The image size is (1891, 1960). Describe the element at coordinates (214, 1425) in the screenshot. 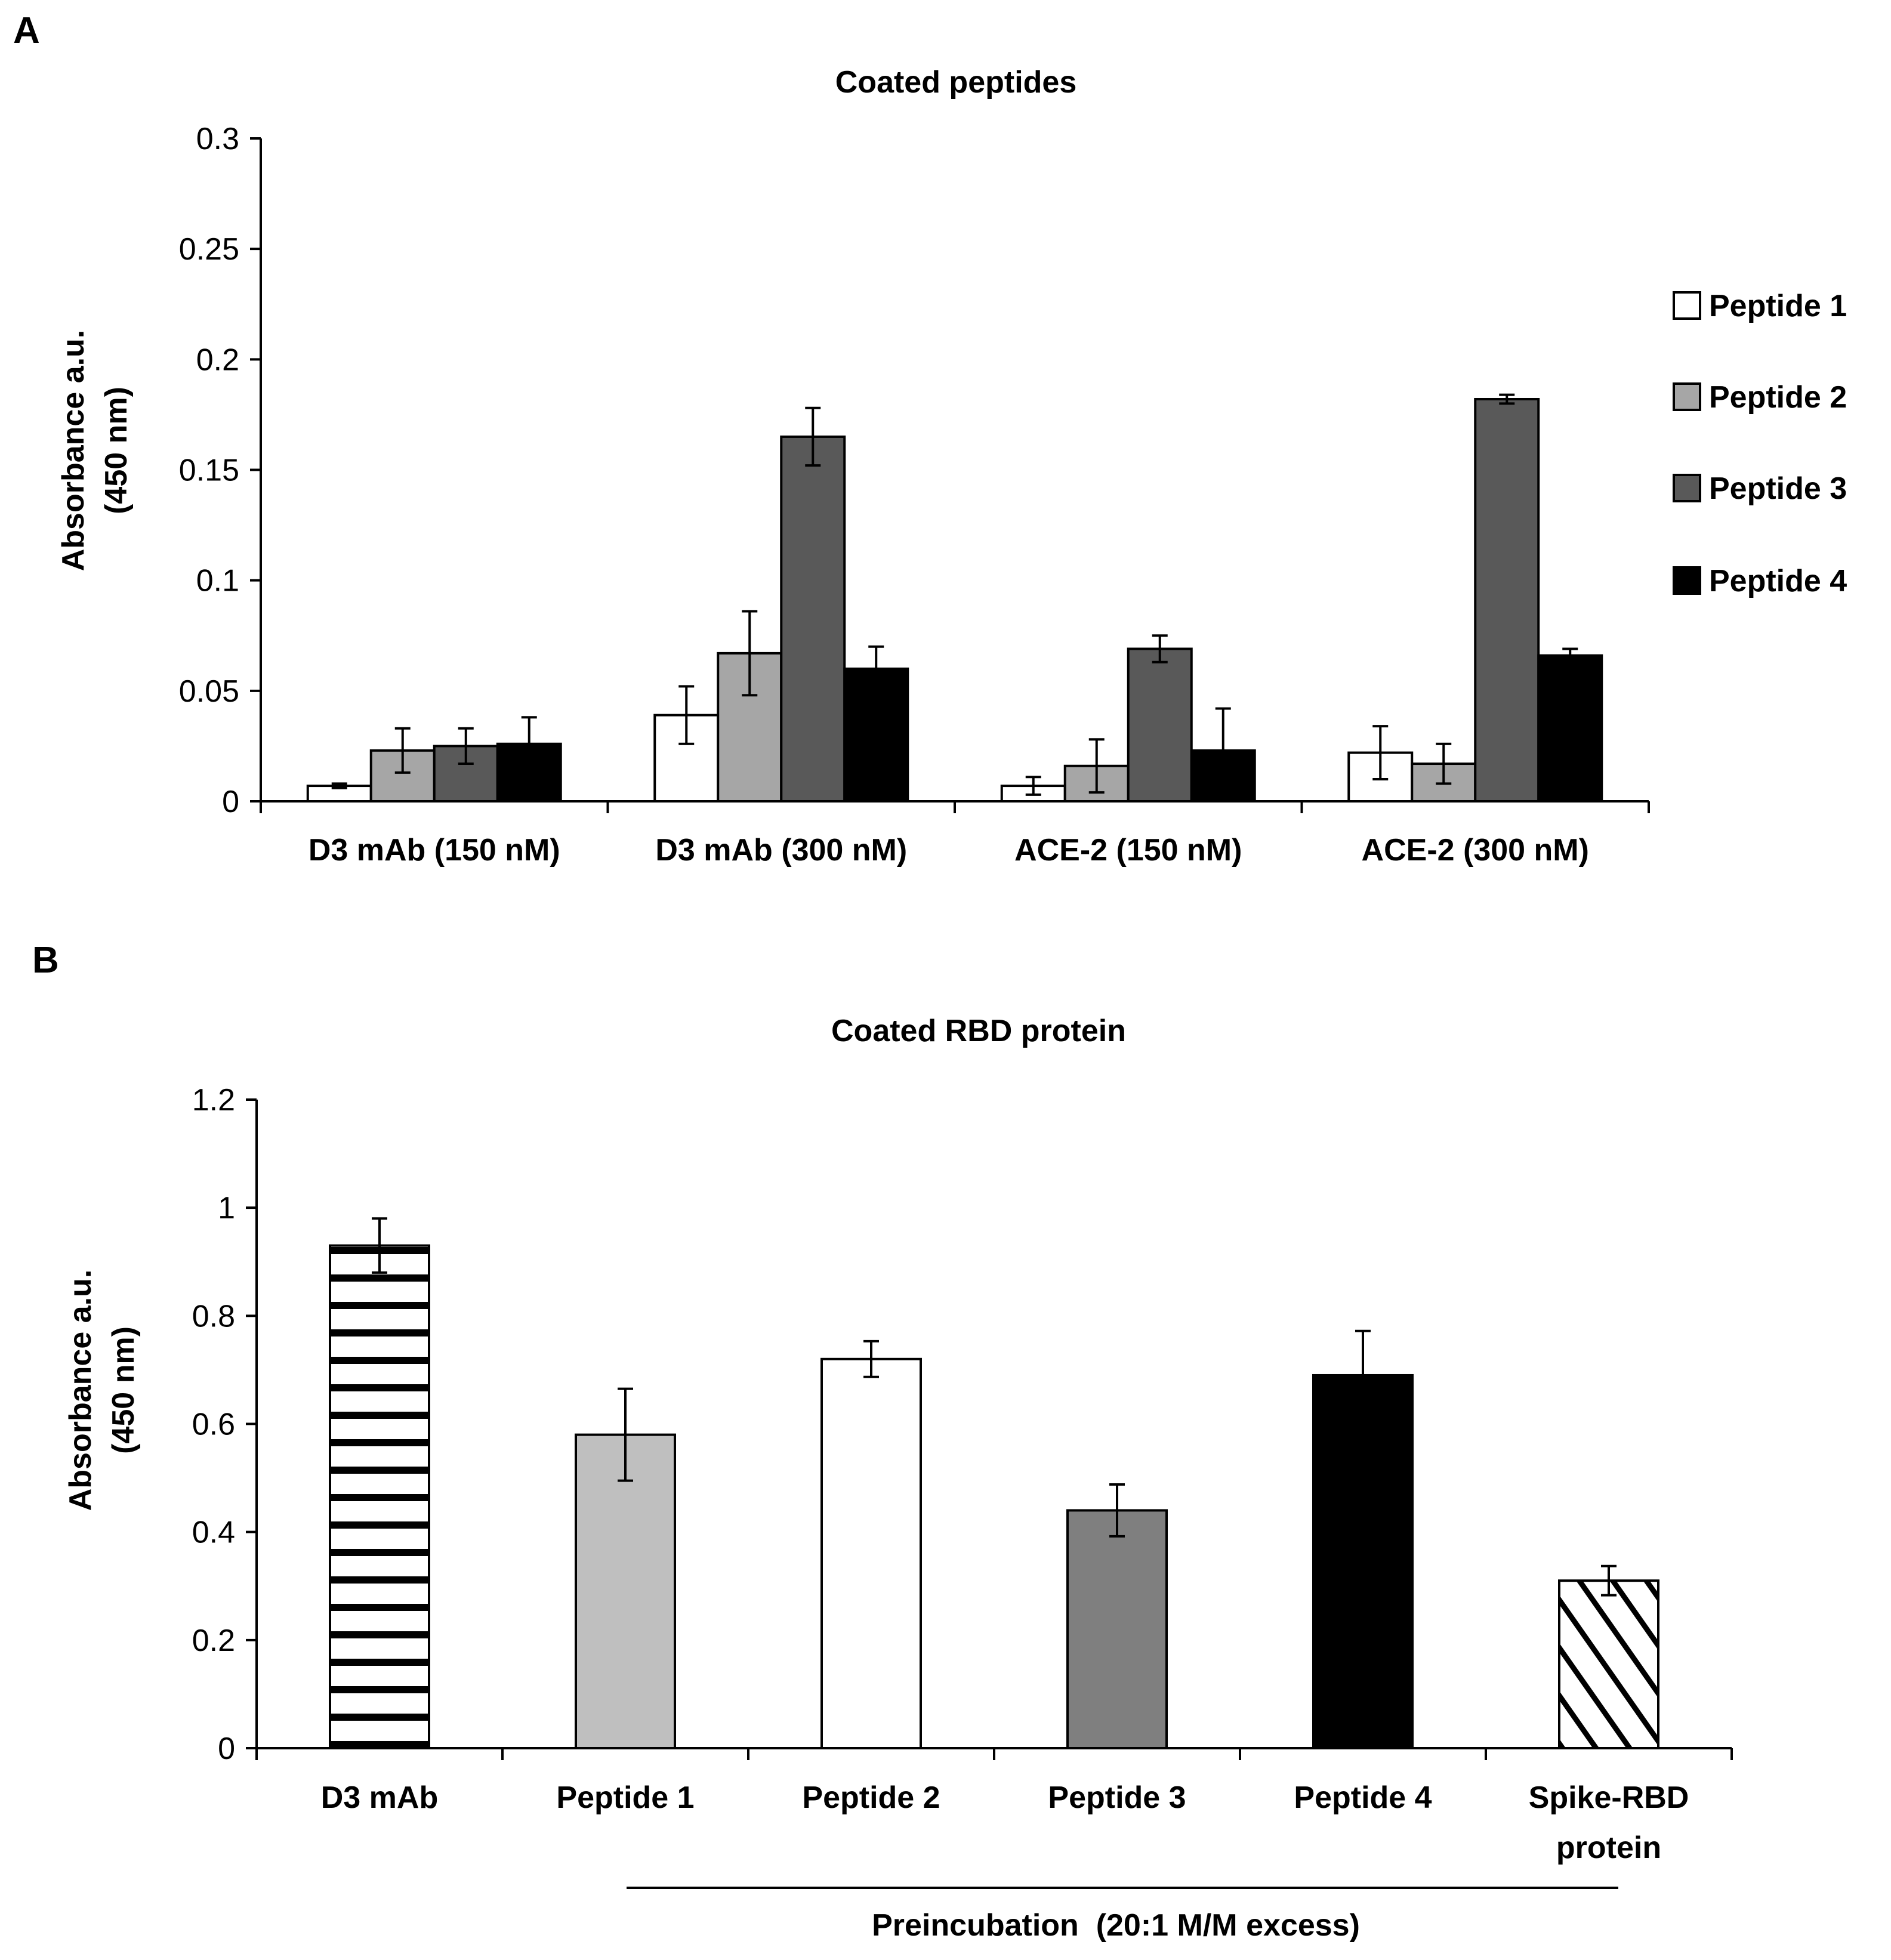

I see `chart-b-y-tick-label: 0.6` at that location.